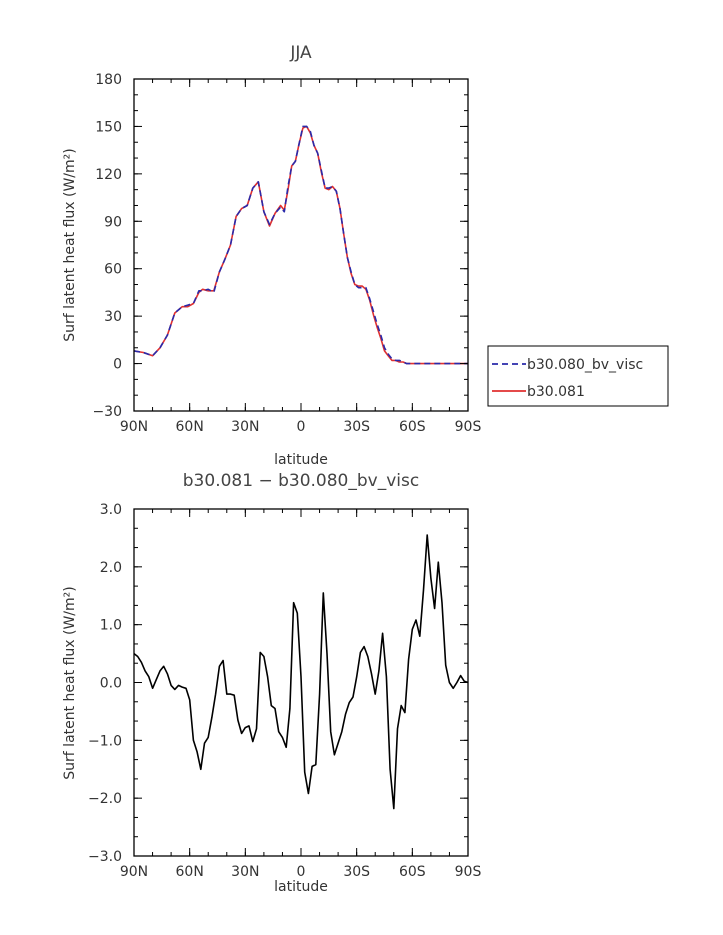  I want to click on c1-x-tick-label: 60N, so click(190, 427).